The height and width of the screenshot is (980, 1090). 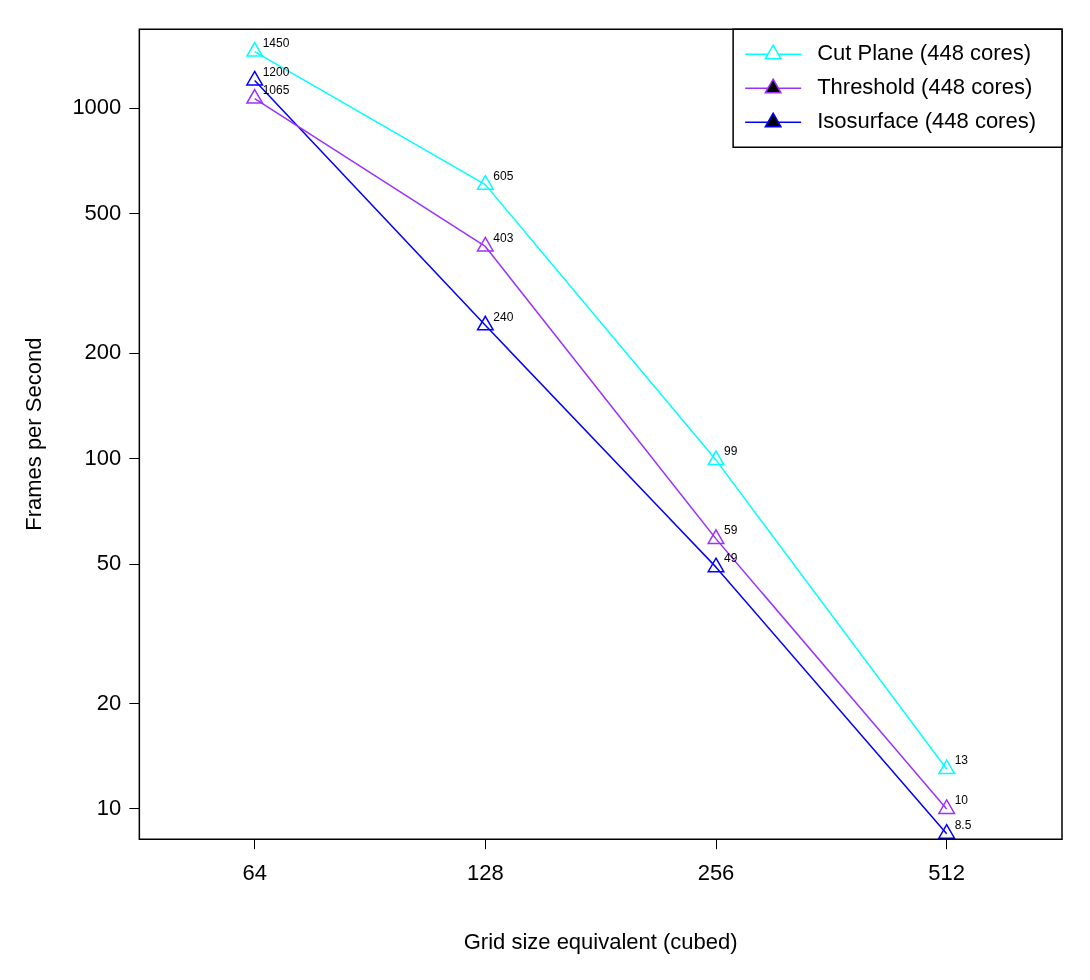 I want to click on data-label: 403, so click(x=503, y=237).